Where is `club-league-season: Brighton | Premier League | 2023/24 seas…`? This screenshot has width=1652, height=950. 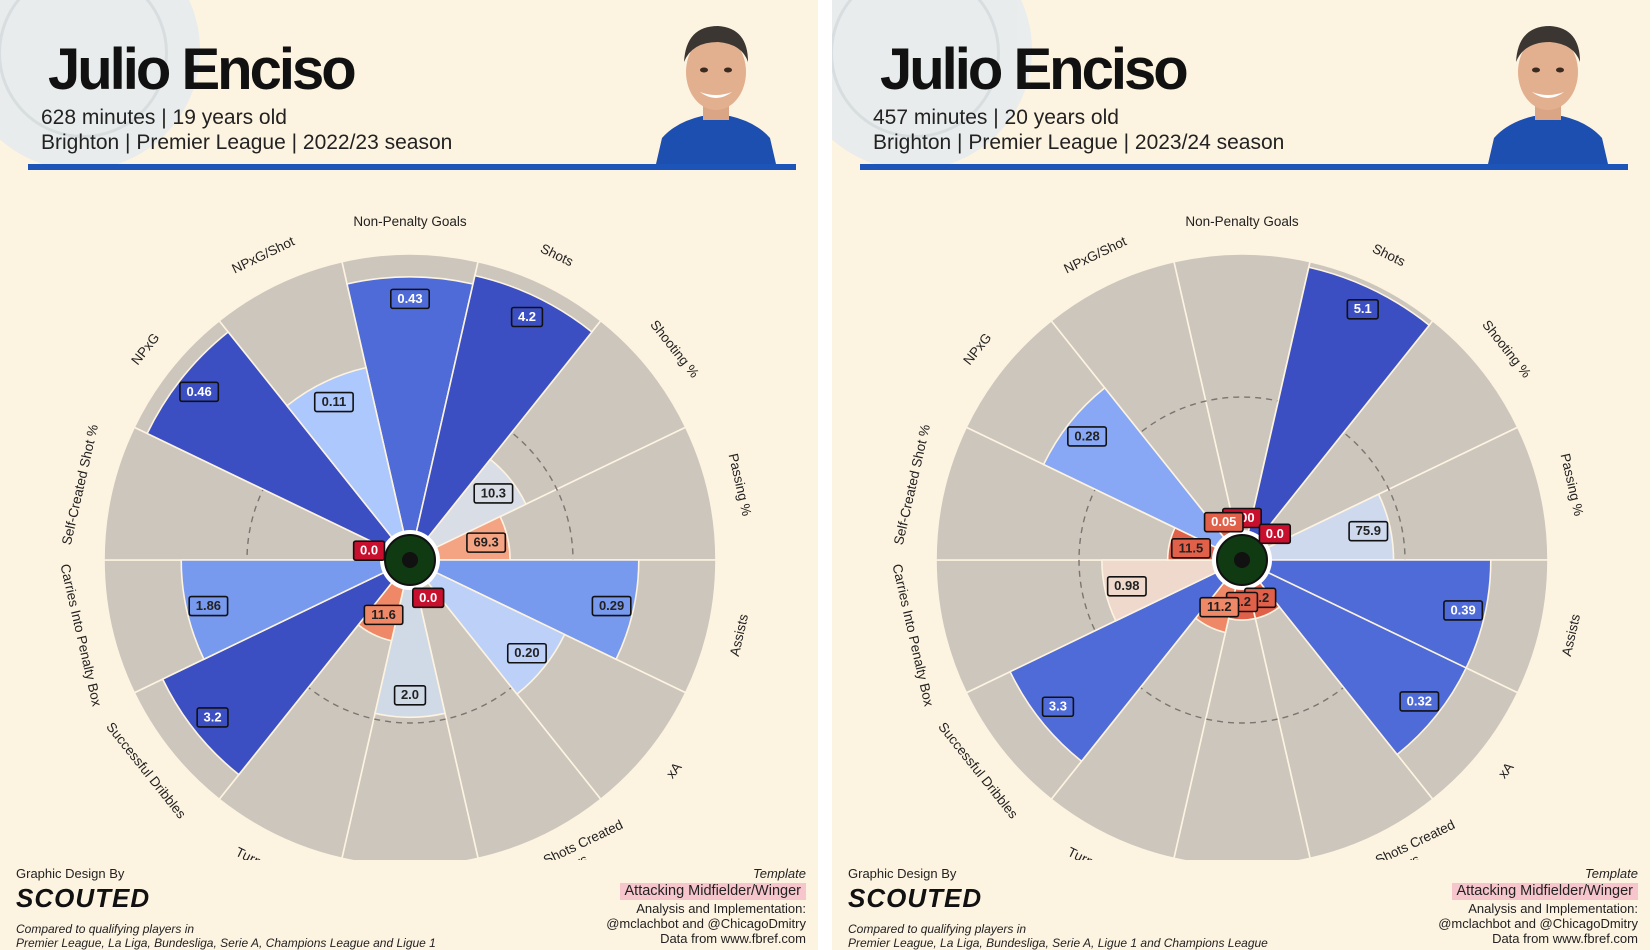 club-league-season: Brighton | Premier League | 2023/24 seas… is located at coordinates (1079, 142).